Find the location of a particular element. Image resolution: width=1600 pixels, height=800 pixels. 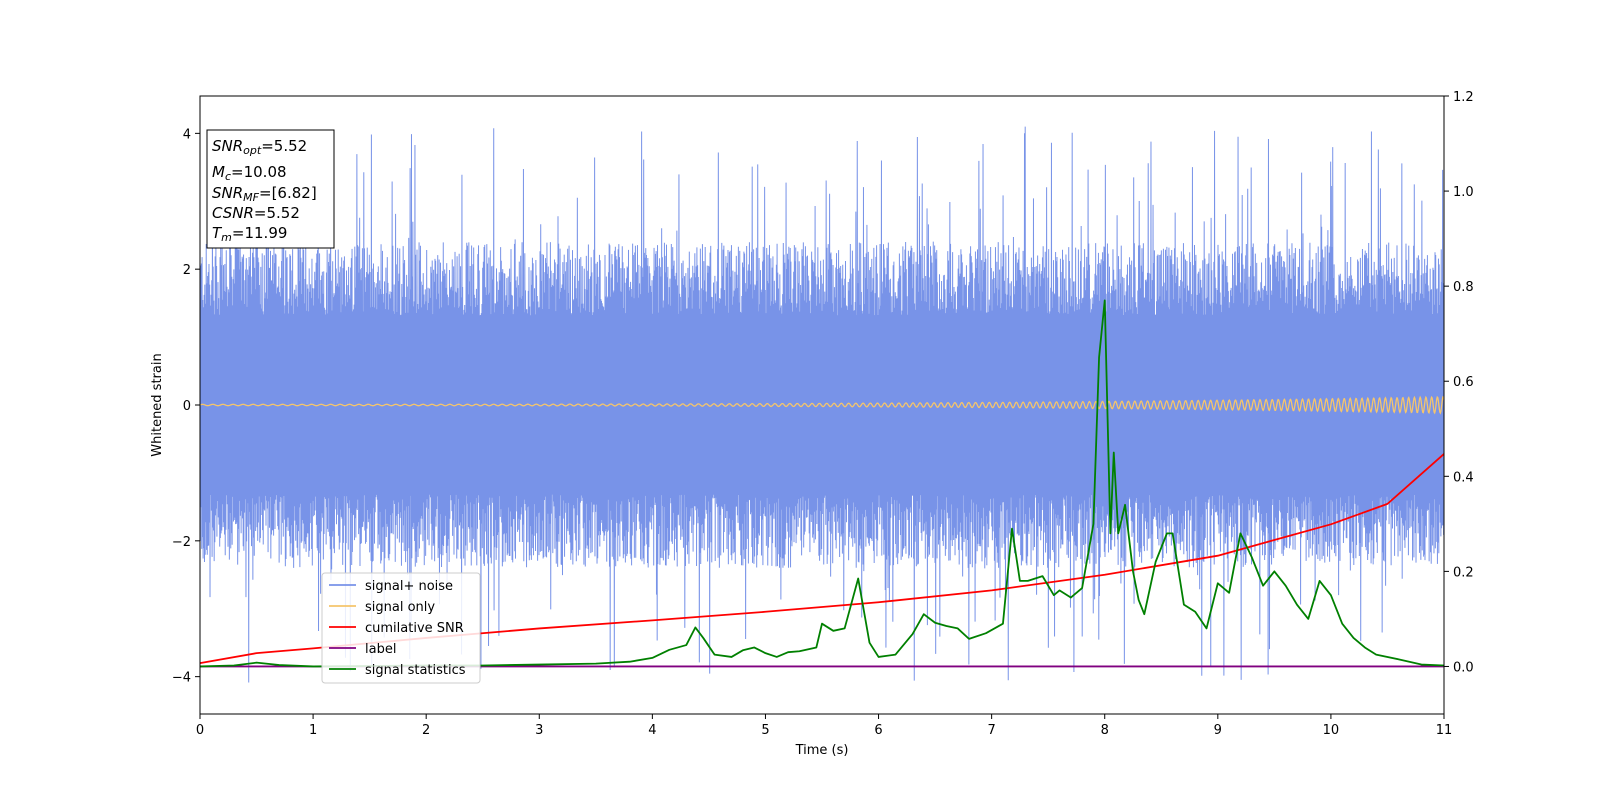

annotation-line: Mc=10.08 is located at coordinates (249, 173).